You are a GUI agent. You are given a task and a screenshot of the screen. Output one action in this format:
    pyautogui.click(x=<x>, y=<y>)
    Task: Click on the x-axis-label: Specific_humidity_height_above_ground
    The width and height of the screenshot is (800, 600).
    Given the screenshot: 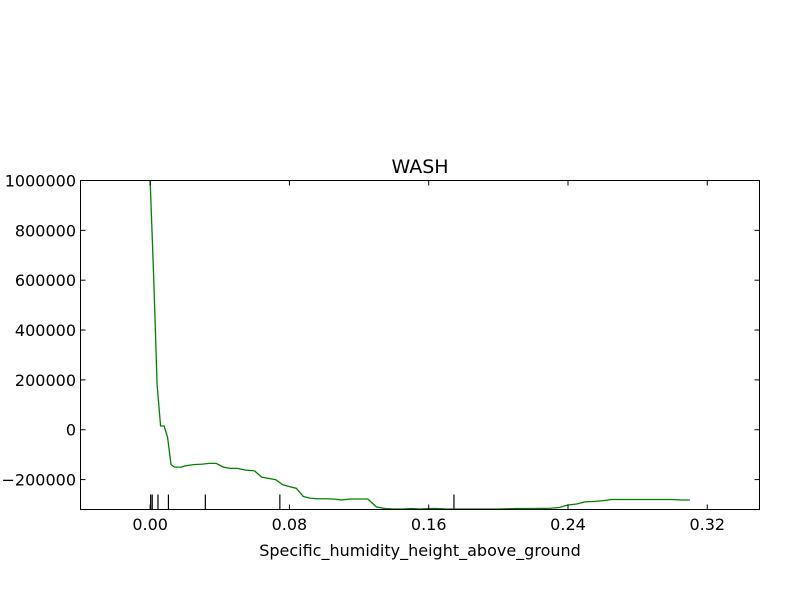 What is the action you would take?
    pyautogui.click(x=420, y=551)
    